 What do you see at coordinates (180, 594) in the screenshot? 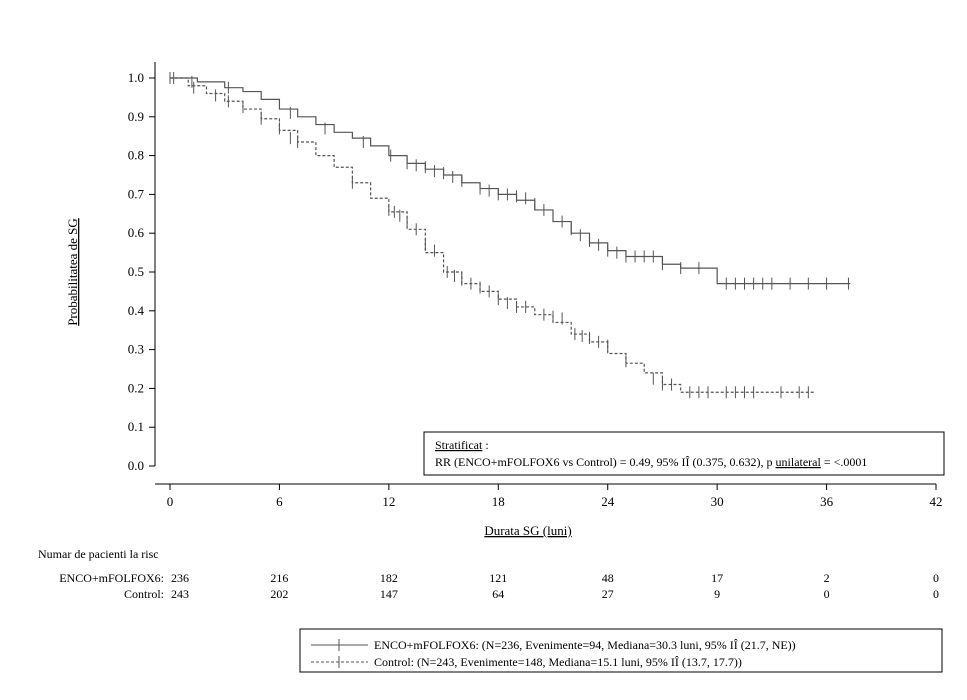
I see `risk-value-control: 243` at bounding box center [180, 594].